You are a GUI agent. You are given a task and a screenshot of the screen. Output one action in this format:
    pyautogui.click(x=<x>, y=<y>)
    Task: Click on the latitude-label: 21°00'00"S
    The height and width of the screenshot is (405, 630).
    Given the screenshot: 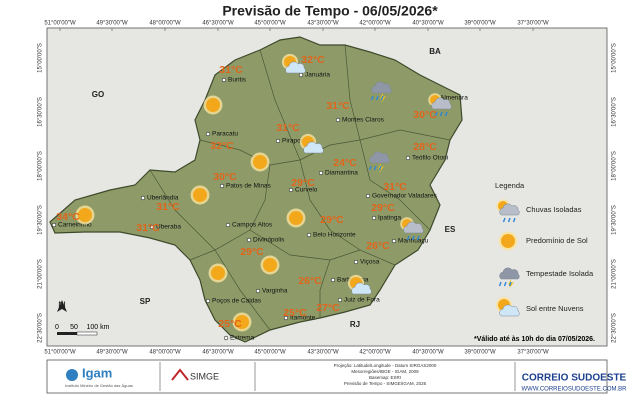 What is the action you would take?
    pyautogui.click(x=615, y=274)
    